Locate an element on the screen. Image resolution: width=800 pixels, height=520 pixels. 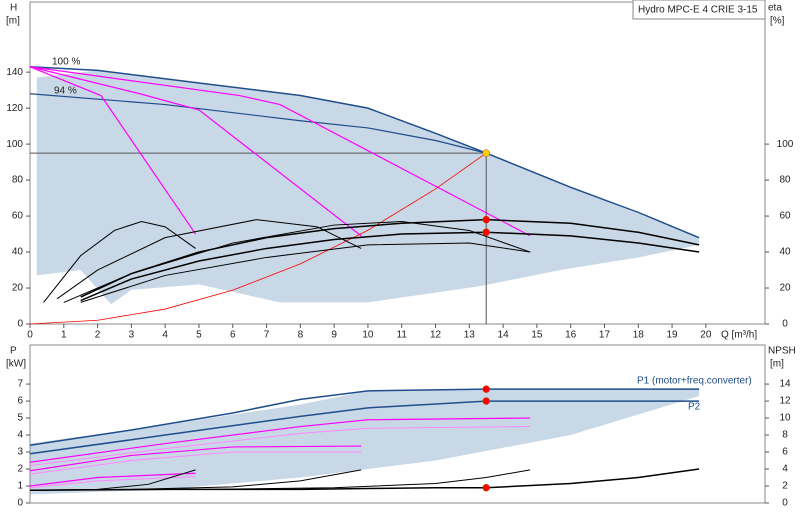
y2-tick-label: 4 is located at coordinates (785, 469).